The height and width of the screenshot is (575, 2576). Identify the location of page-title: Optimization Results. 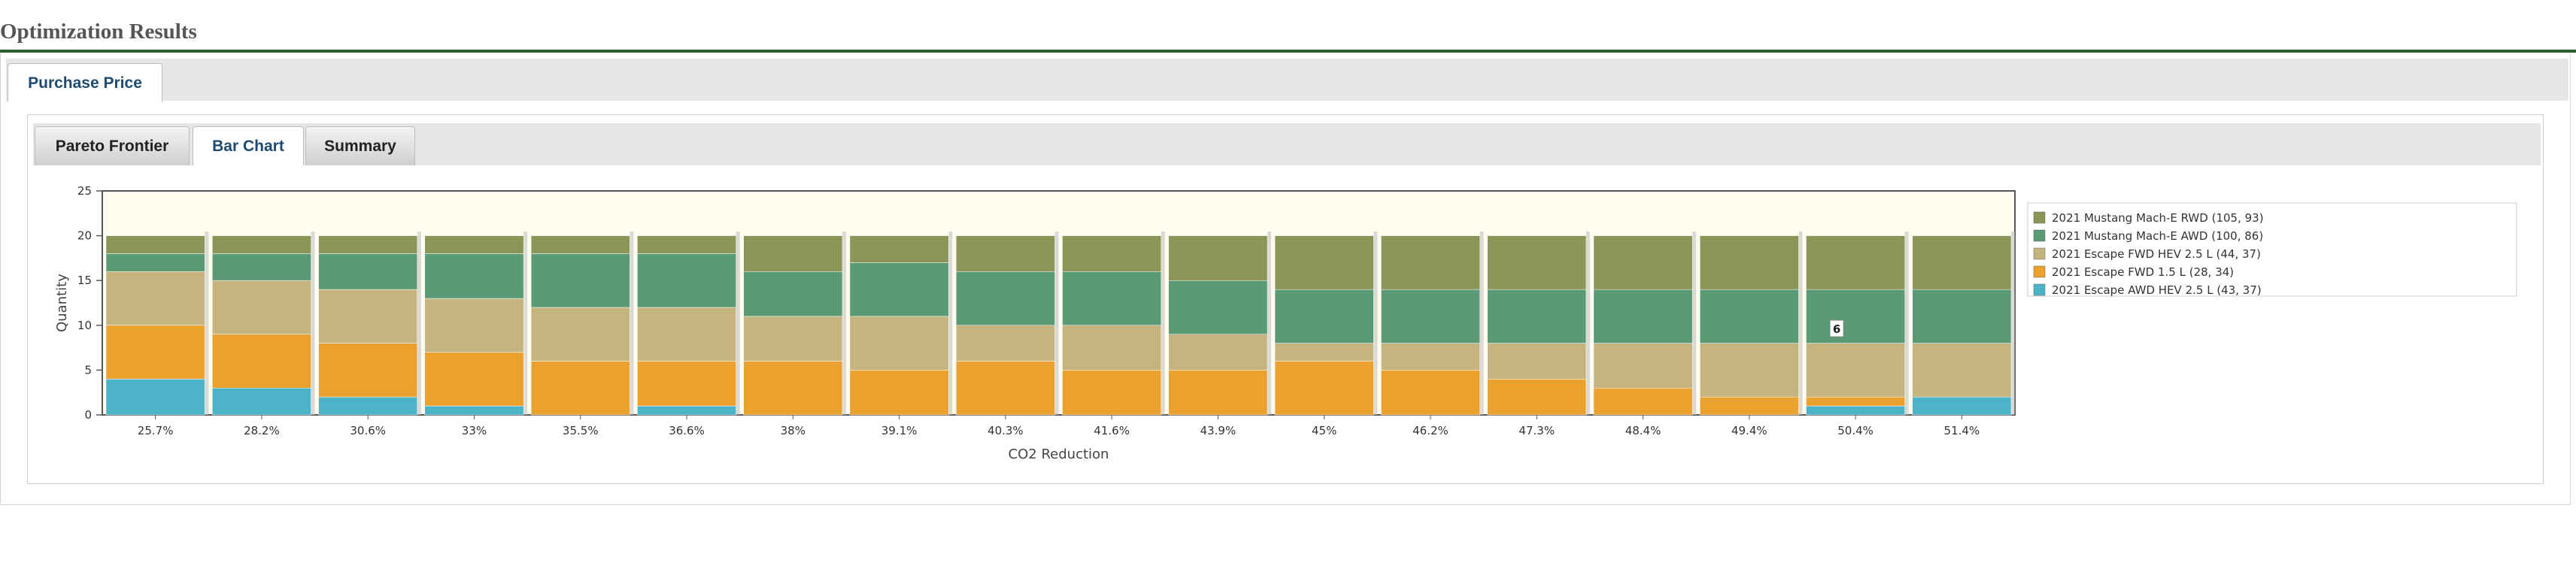
(98, 32).